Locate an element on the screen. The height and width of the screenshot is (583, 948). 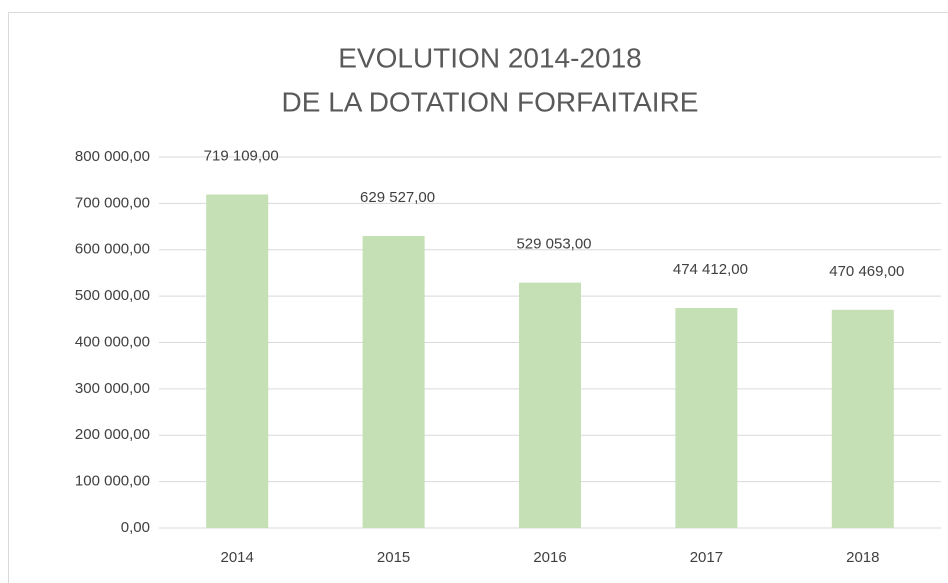
data-label: 470 469,00 is located at coordinates (866, 271).